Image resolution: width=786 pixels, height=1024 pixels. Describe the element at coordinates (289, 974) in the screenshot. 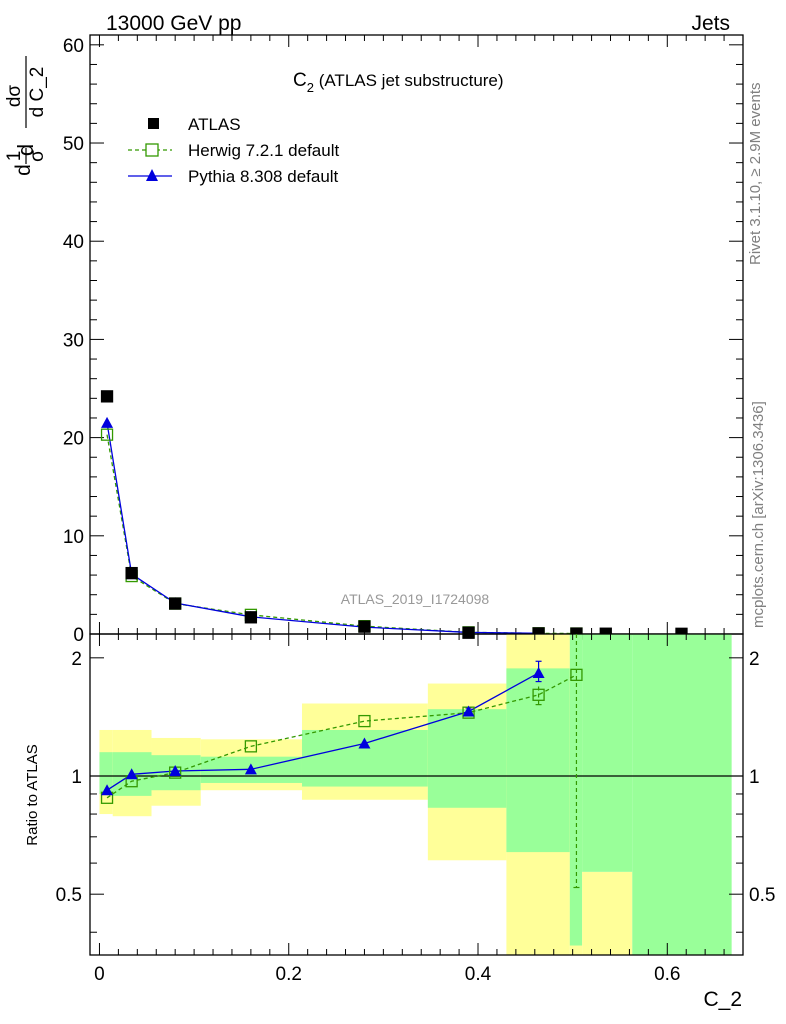

I see `x-tick-label: 0.2` at that location.